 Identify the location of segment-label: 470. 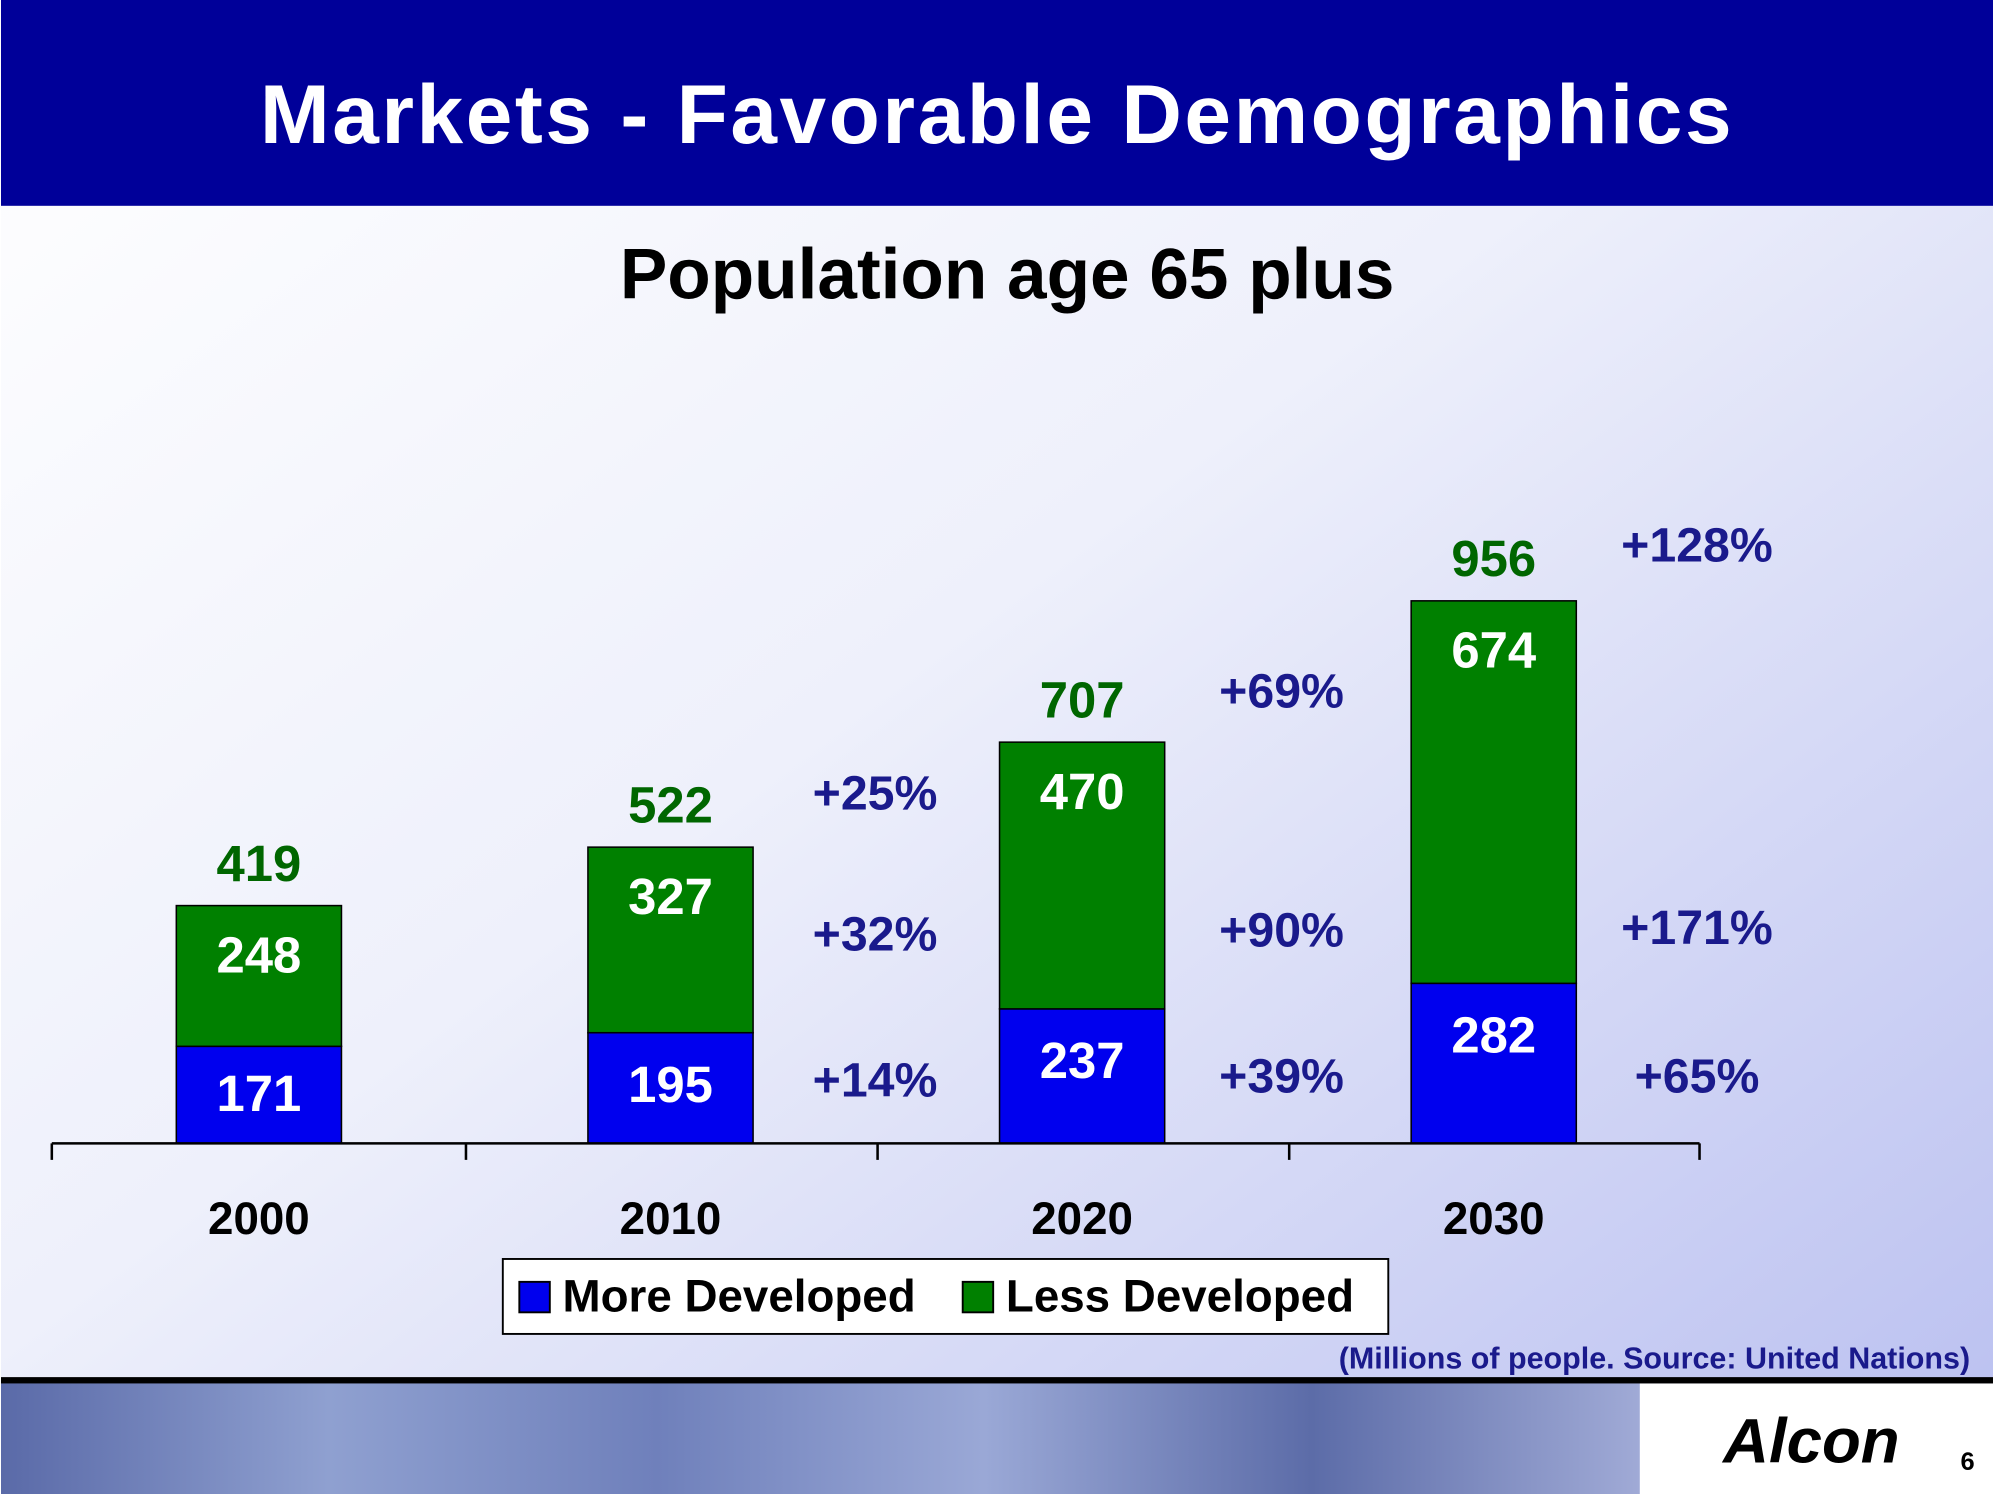
(1082, 791).